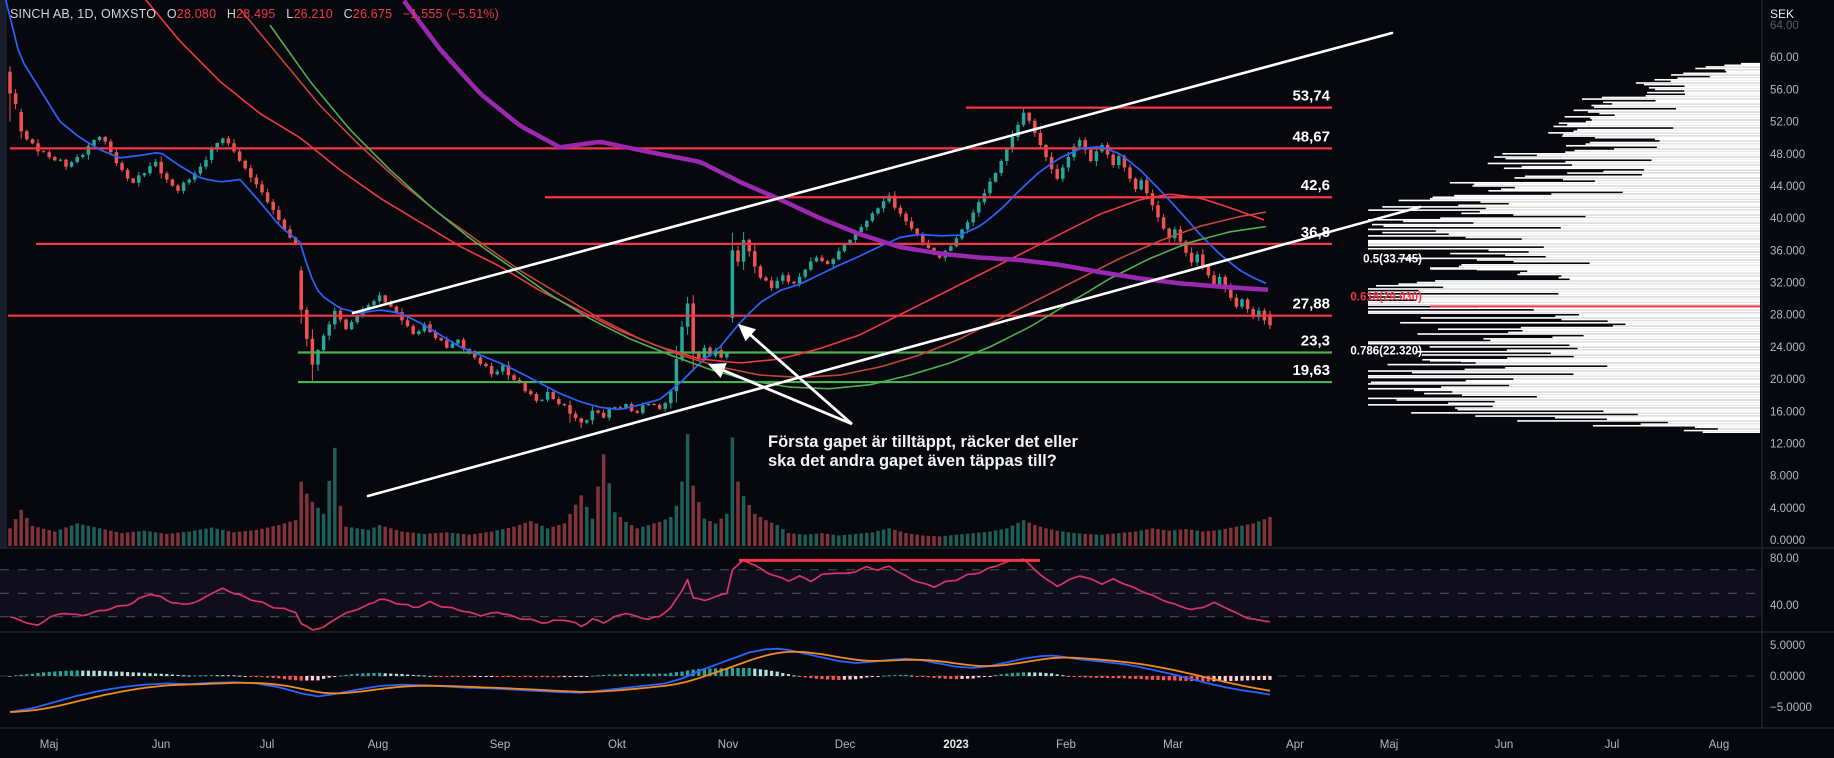  I want to click on fib-retracement: 0.5(33.745) 0.618(29.030) 0.786(22.320), so click(1555, 307).